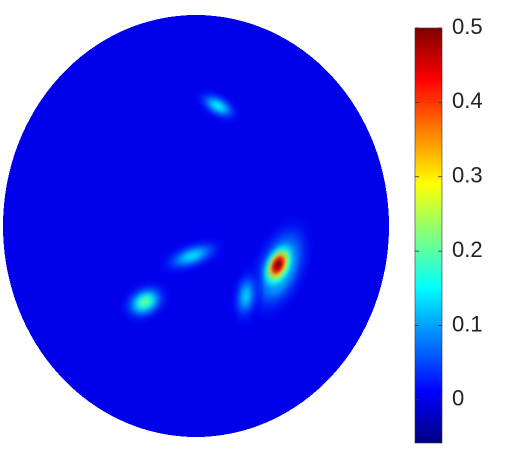 The image size is (507, 453). I want to click on colorbar-tick-label: 0.3, so click(467, 175).